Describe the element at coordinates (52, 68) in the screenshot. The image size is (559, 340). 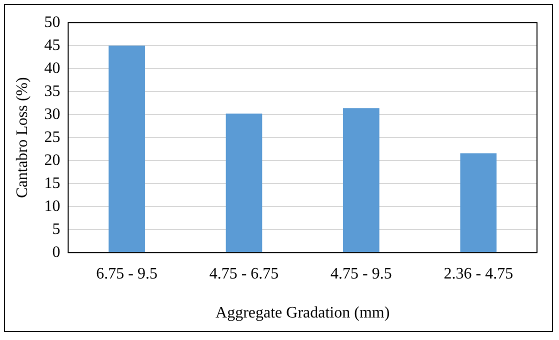
I see `y-tick-label: 40` at that location.